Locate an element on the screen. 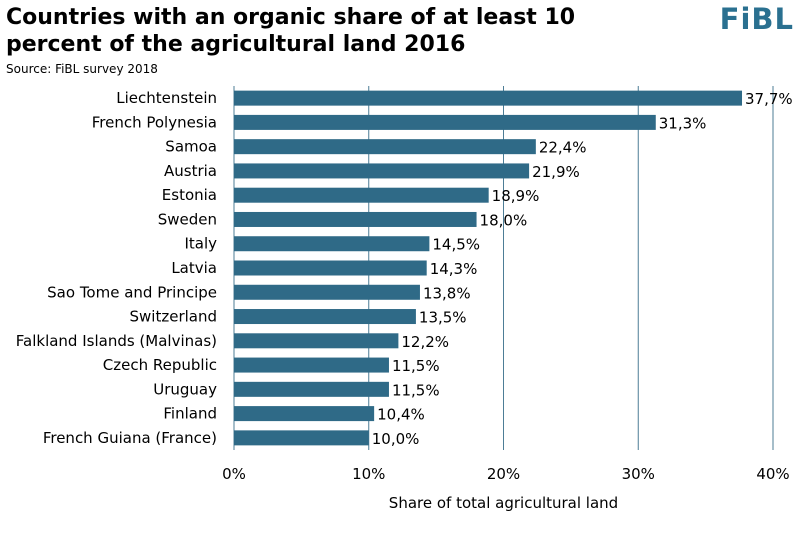 The height and width of the screenshot is (535, 800). data-label: 21,9% is located at coordinates (556, 172).